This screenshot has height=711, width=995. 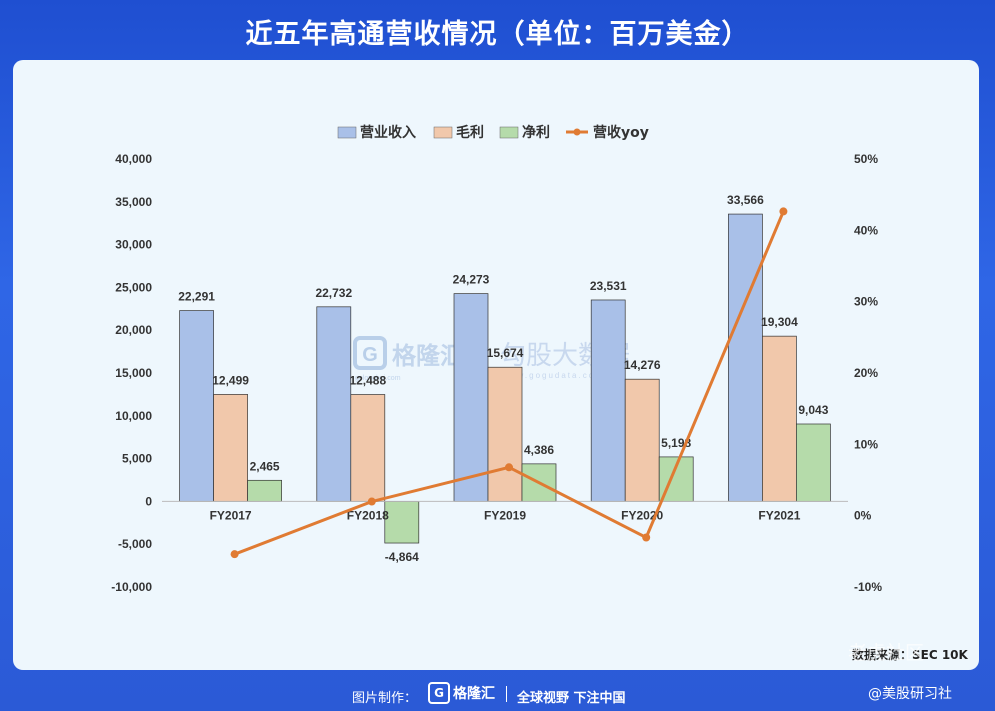 What do you see at coordinates (621, 132) in the screenshot?
I see `legend-label-yoy: 营收yoy` at bounding box center [621, 132].